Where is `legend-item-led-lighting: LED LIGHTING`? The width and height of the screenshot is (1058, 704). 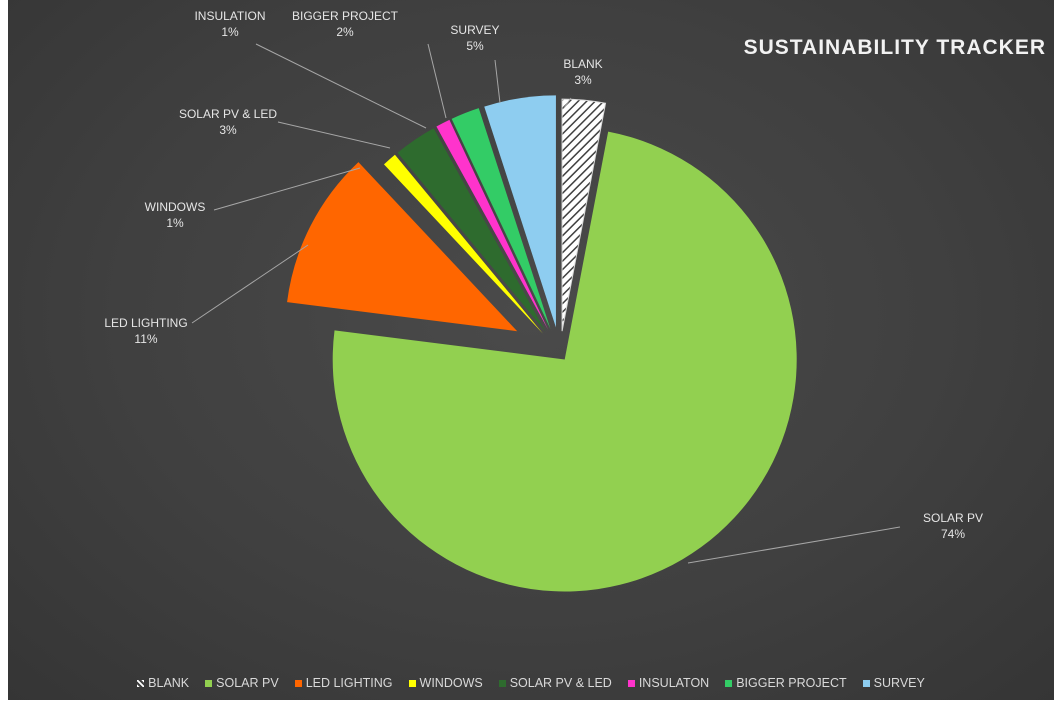 legend-item-led-lighting: LED LIGHTING is located at coordinates (343, 683).